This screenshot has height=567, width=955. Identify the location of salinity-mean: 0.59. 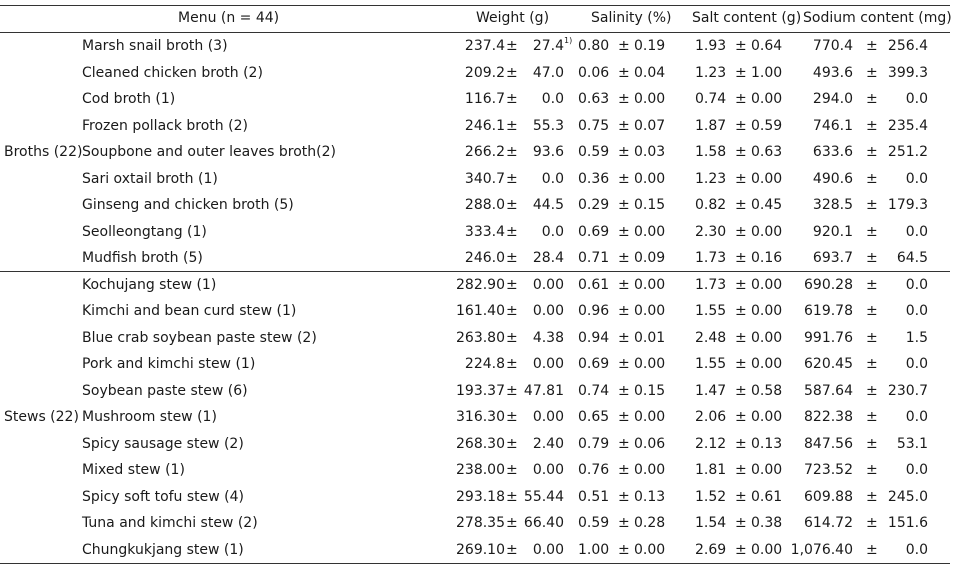
(594, 523).